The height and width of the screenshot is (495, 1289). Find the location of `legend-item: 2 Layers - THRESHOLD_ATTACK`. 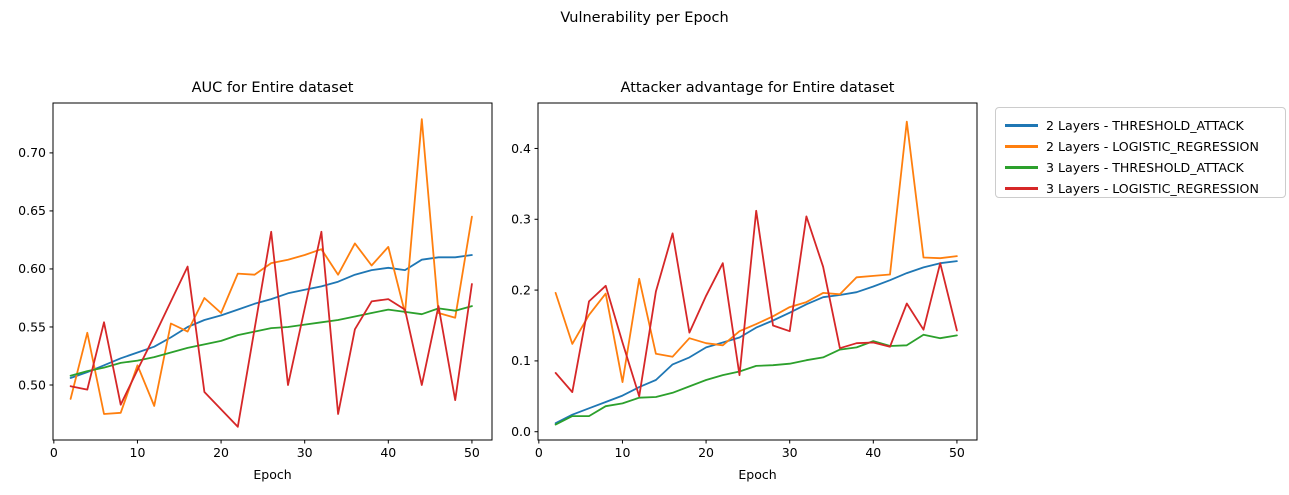

legend-item: 2 Layers - THRESHOLD_ATTACK is located at coordinates (1140, 125).